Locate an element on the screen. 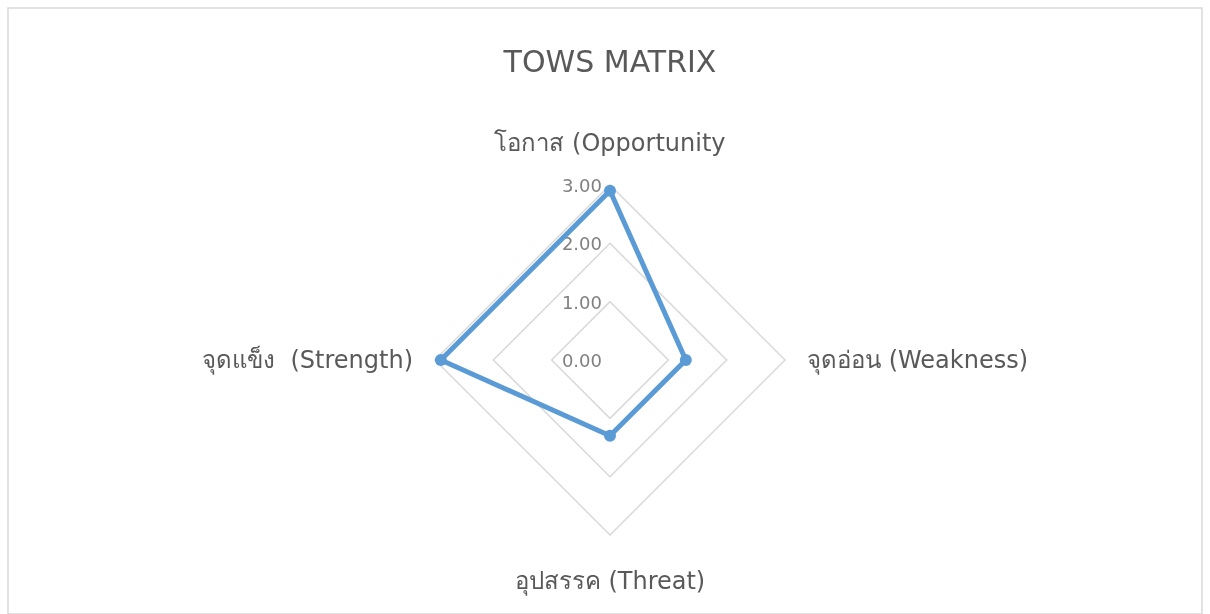 Image resolution: width=1210 pixels, height=614 pixels. y-tick-label: 2.00 is located at coordinates (581, 244).